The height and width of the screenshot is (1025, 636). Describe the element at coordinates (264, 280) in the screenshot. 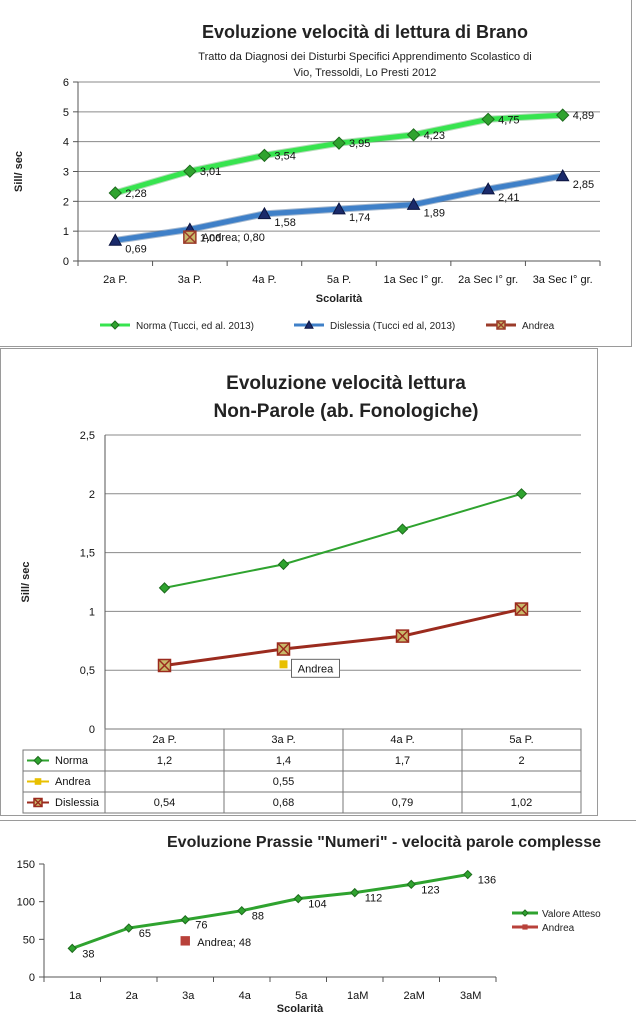

I see `x-tick-label: 4a P.` at that location.